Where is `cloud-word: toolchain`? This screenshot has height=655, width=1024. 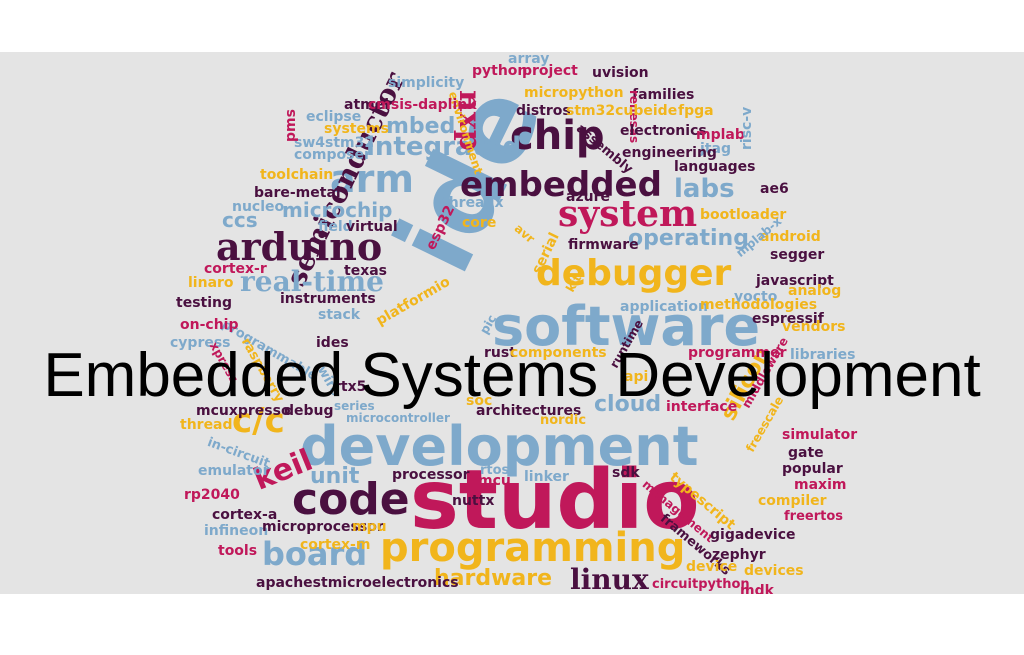 cloud-word: toolchain is located at coordinates (297, 175).